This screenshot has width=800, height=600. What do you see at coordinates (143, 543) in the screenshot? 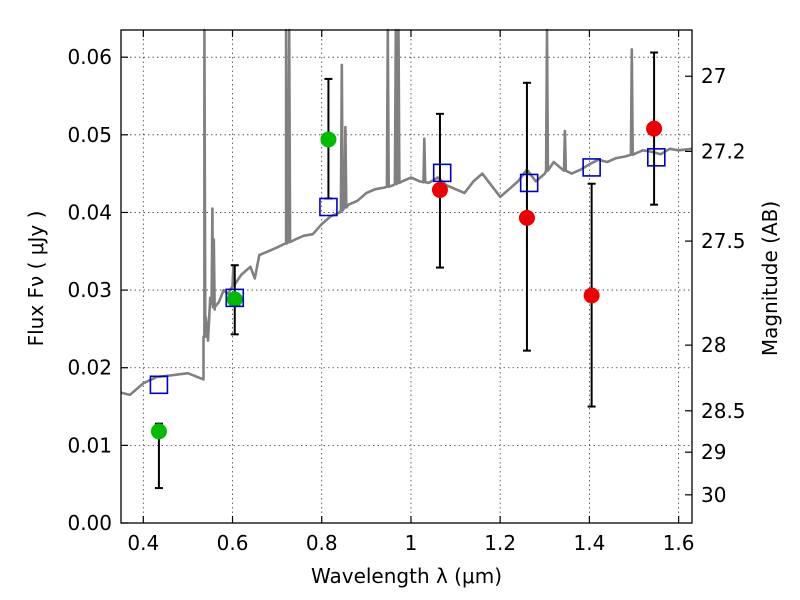
I see `x-tick-label: 0.4` at bounding box center [143, 543].